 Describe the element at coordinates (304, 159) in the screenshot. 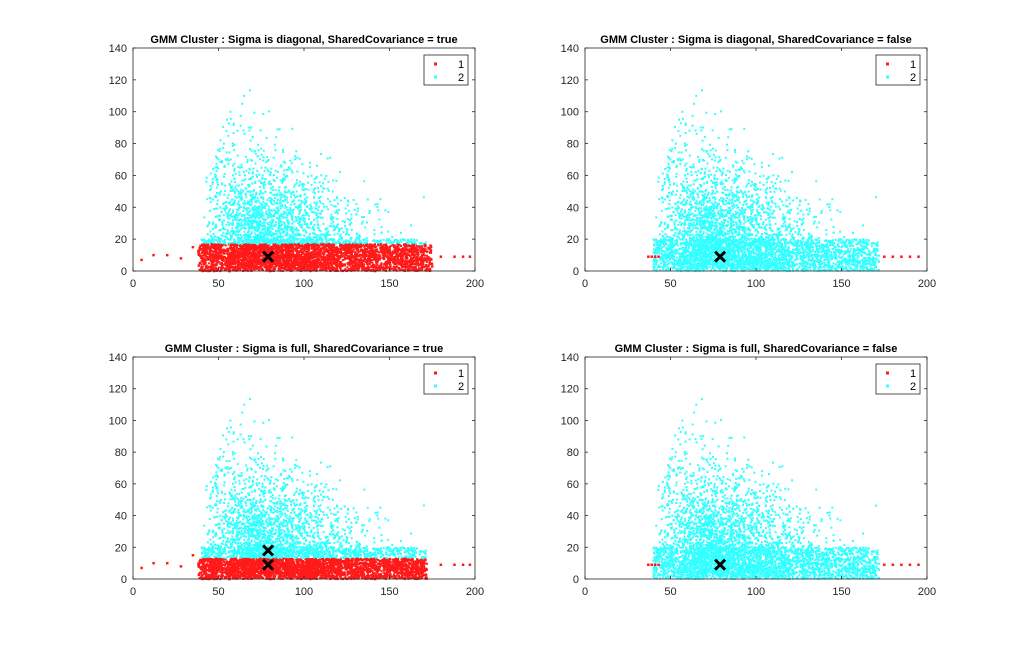

I see `plot-area` at that location.